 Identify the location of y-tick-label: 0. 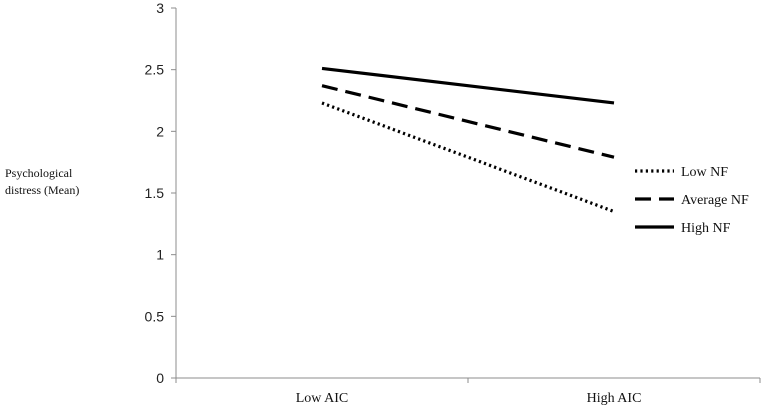
(160, 378).